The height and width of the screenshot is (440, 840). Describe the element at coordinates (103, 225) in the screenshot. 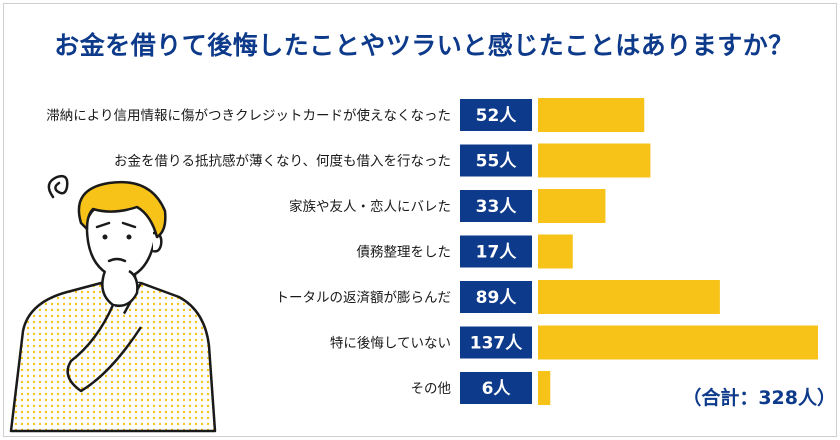

I see `eyebrow-left` at that location.